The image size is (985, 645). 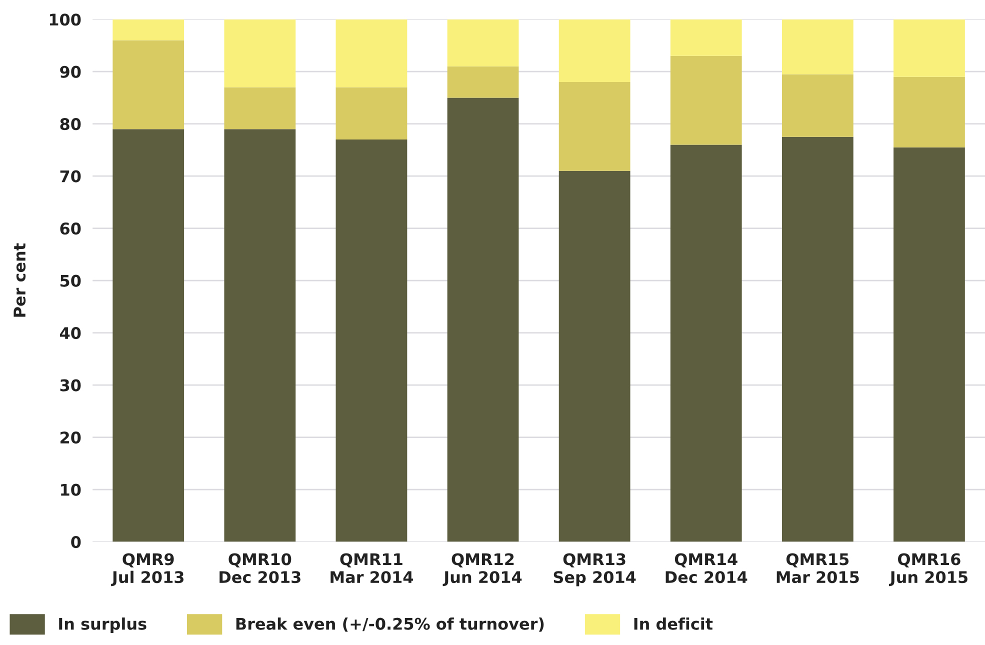 I want to click on y-tick-label: 30, so click(x=70, y=385).